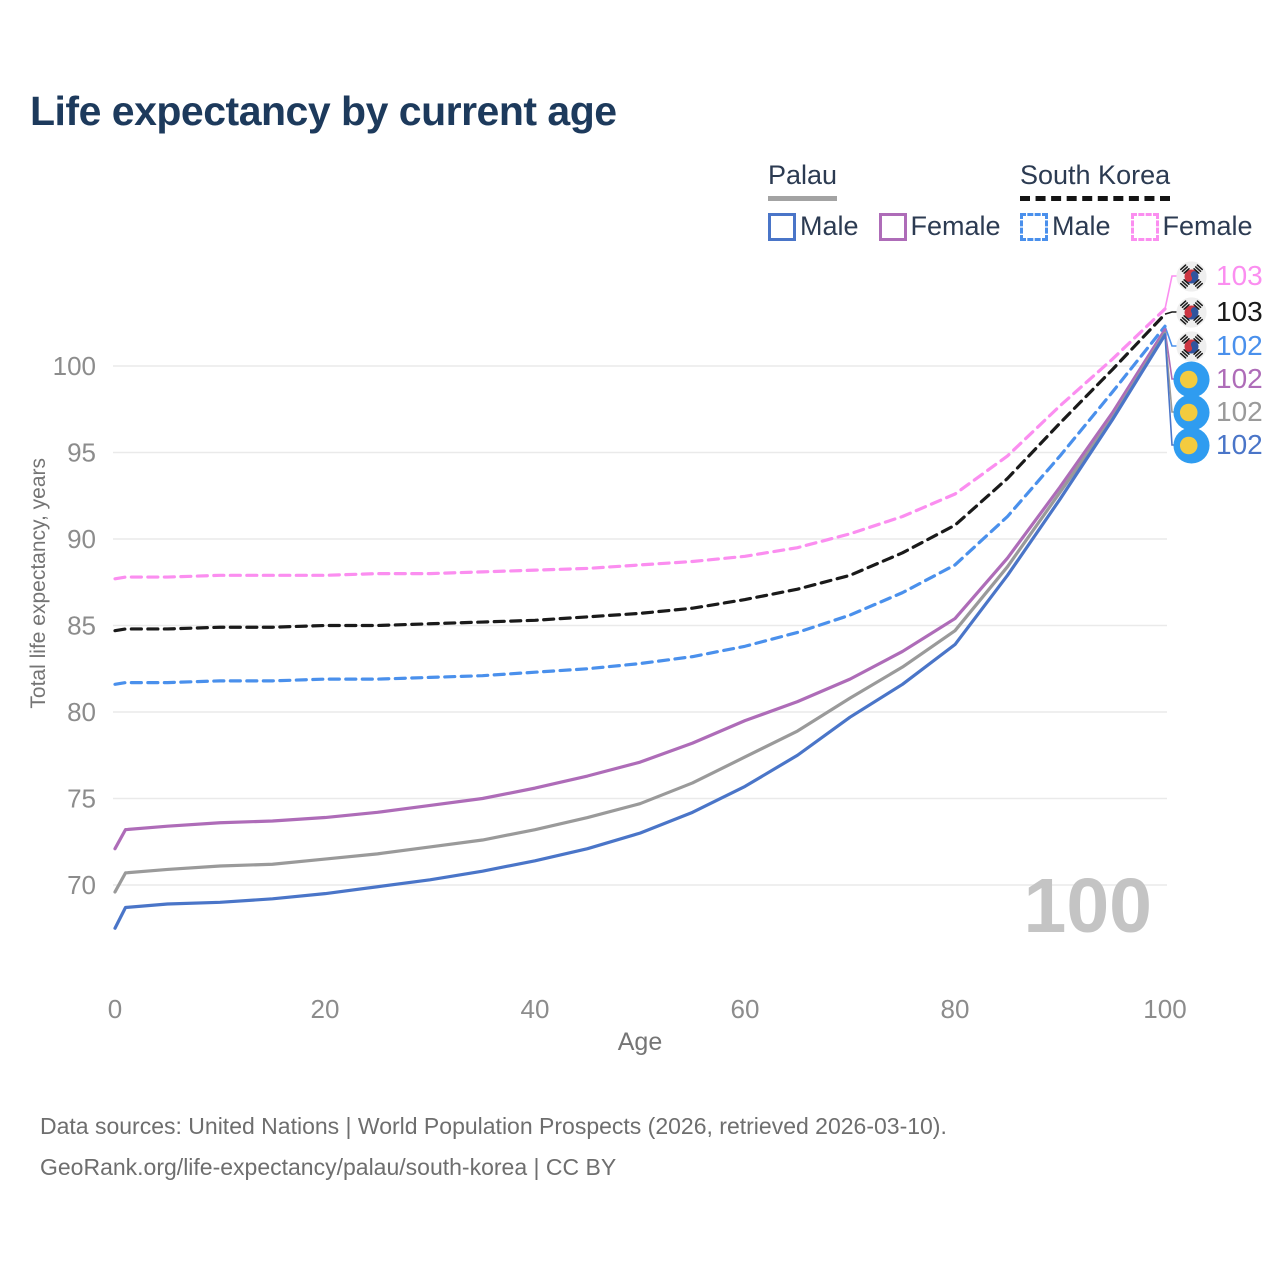 The width and height of the screenshot is (1280, 1280). Describe the element at coordinates (894, 201) in the screenshot. I see `legend-group-palau: Palau Male Female` at that location.